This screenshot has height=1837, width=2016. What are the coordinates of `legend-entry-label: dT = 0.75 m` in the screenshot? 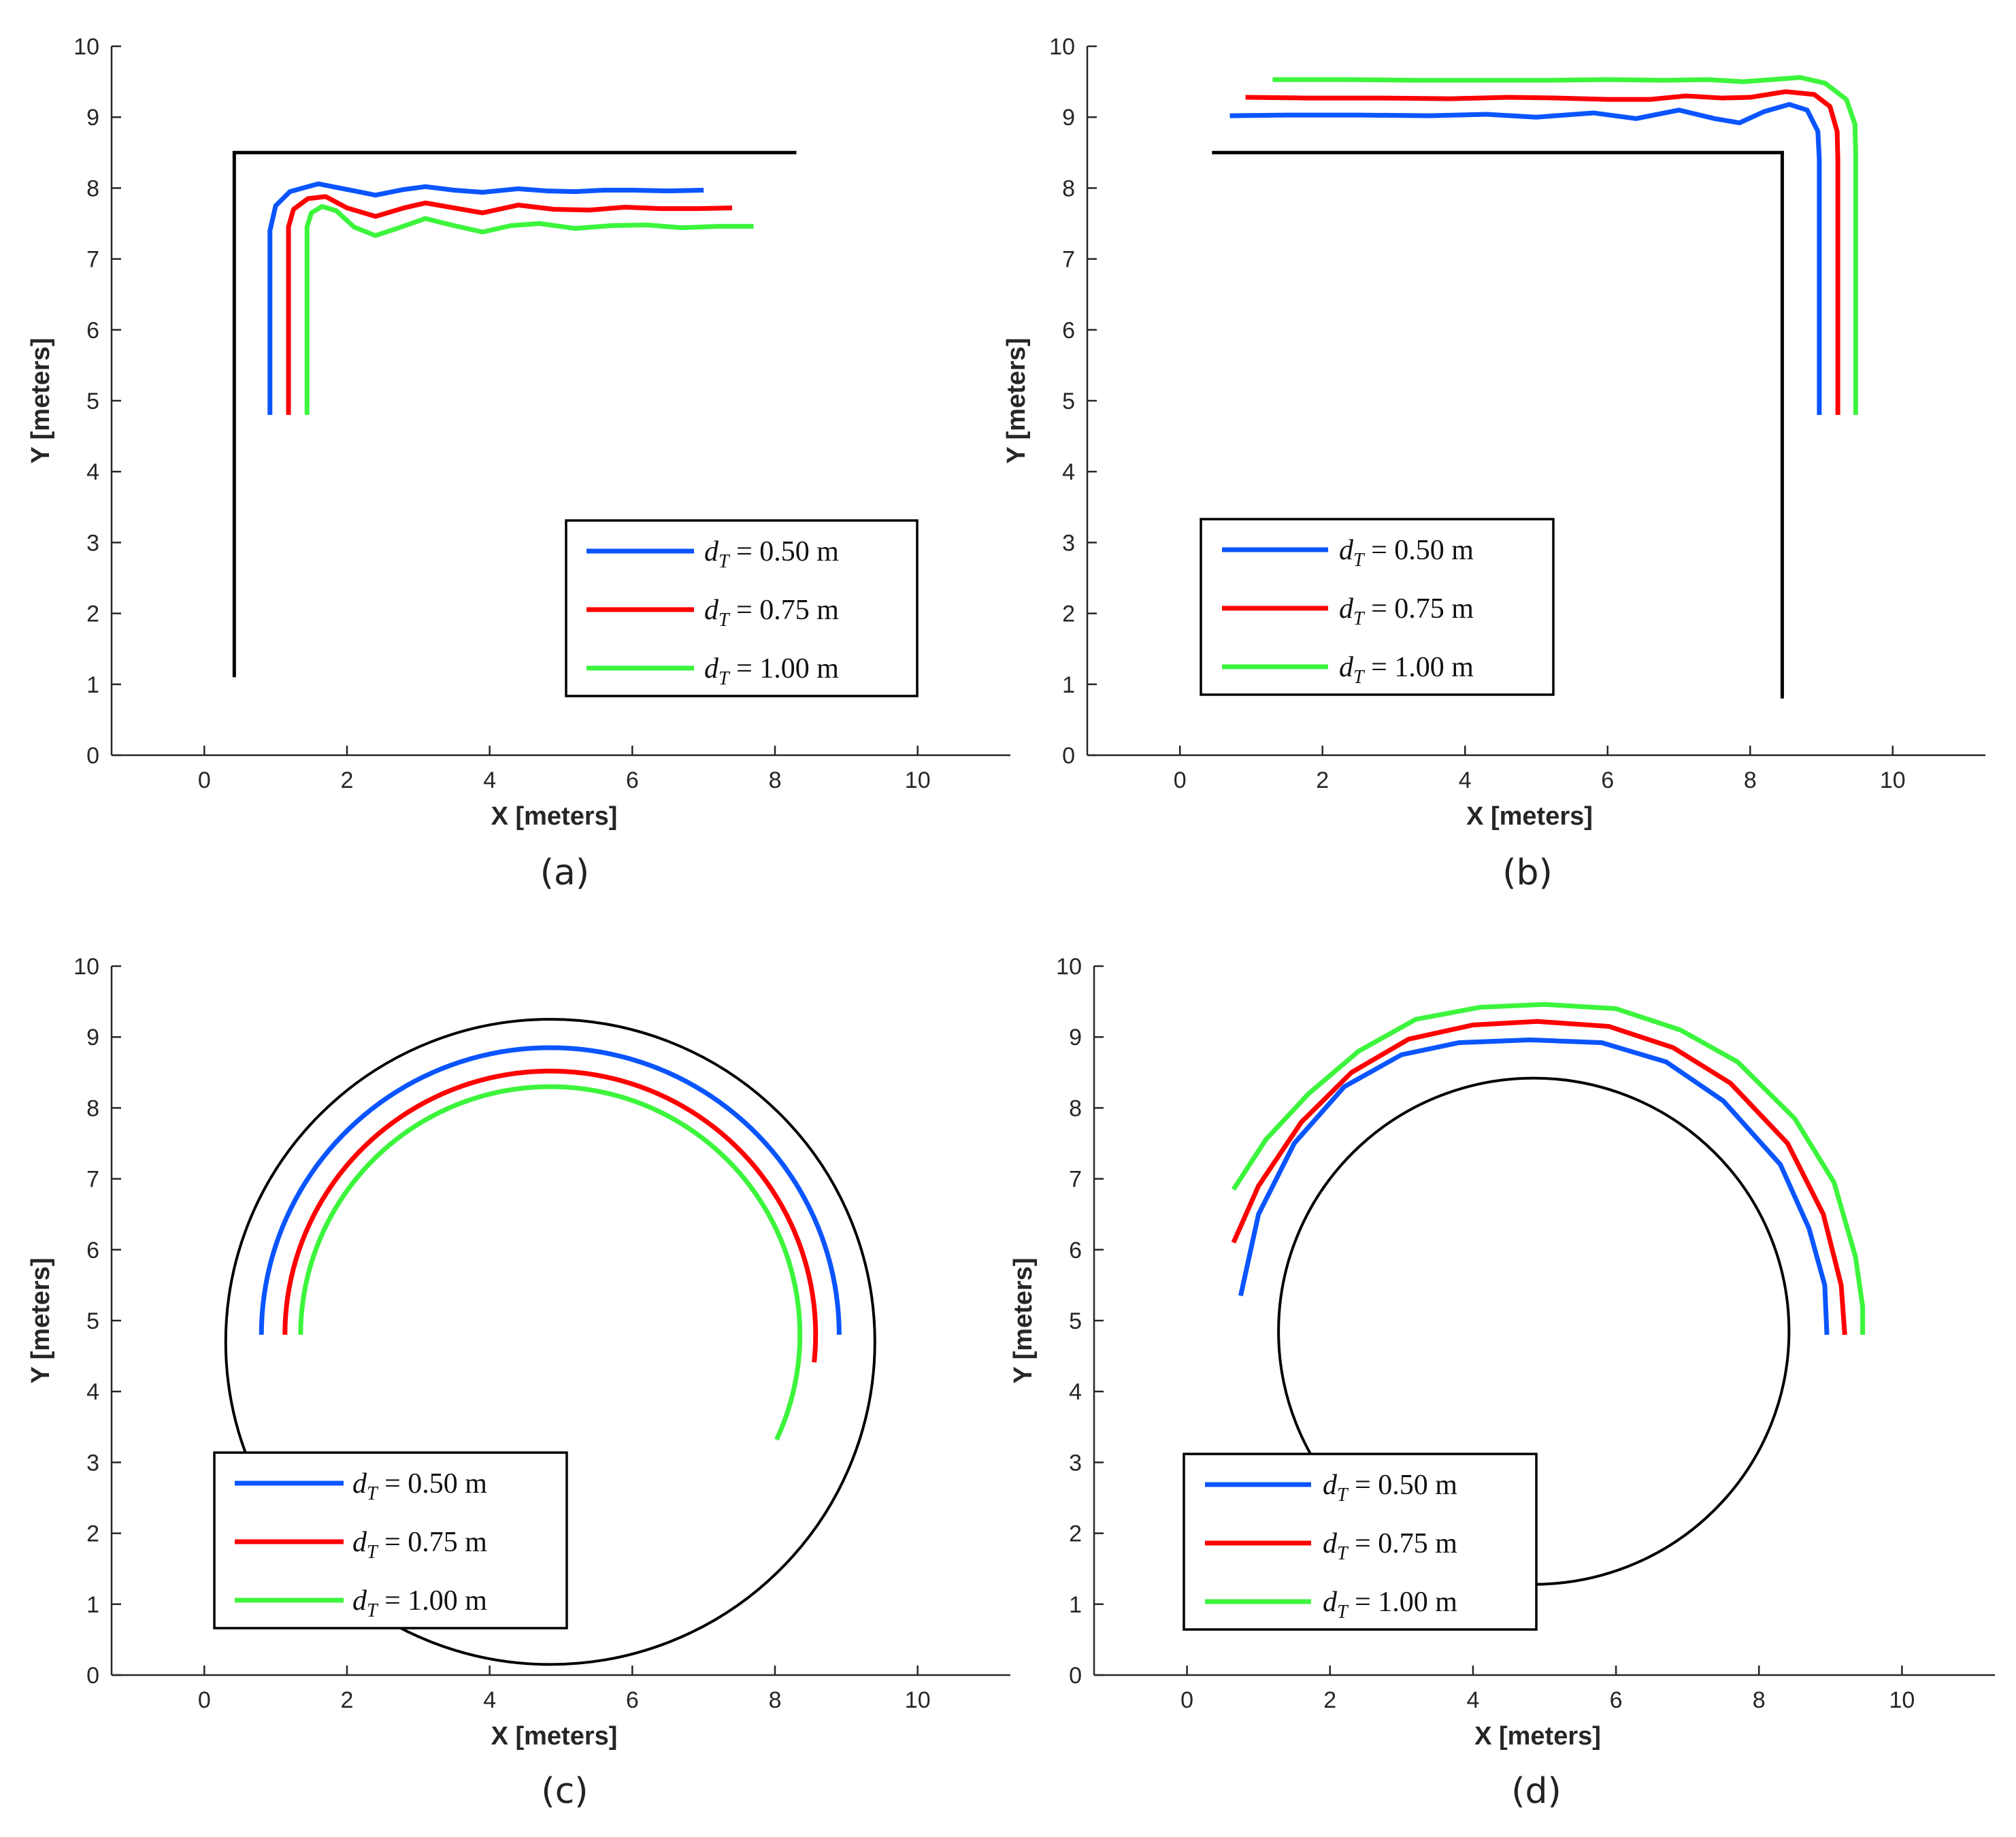 It's located at (1390, 1546).